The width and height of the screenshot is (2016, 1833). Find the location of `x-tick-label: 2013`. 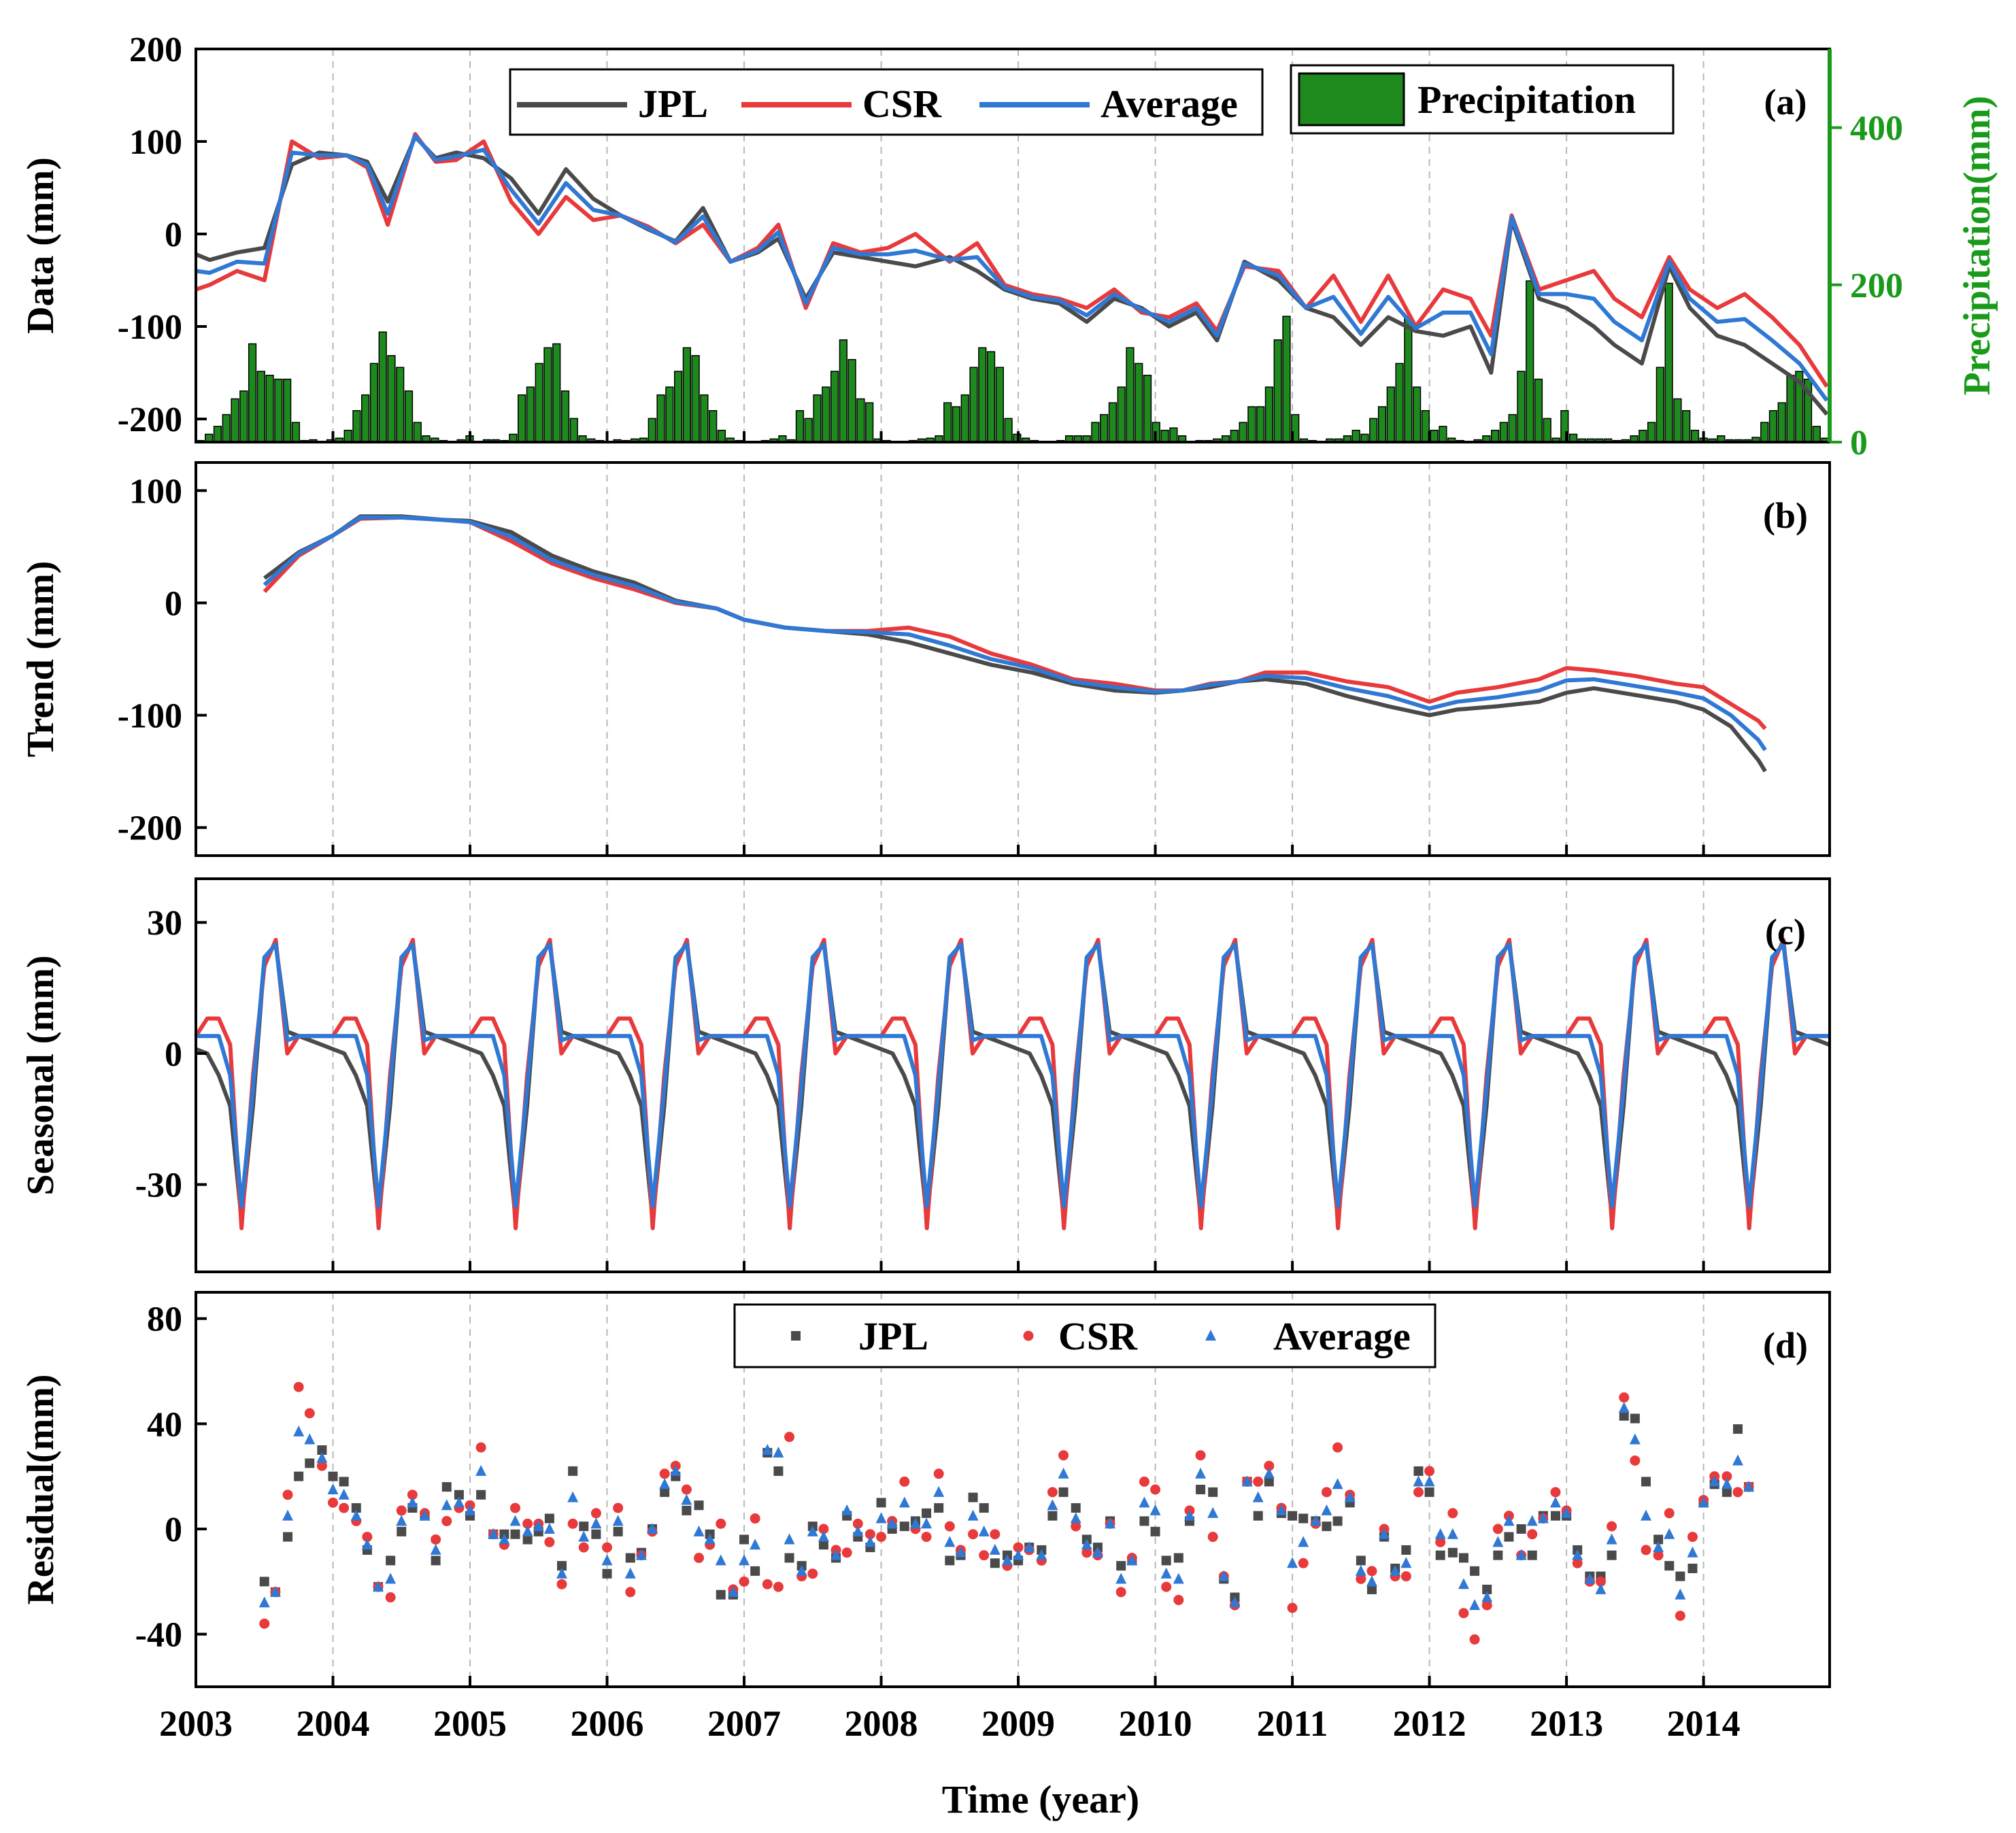

x-tick-label: 2013 is located at coordinates (1566, 1723).